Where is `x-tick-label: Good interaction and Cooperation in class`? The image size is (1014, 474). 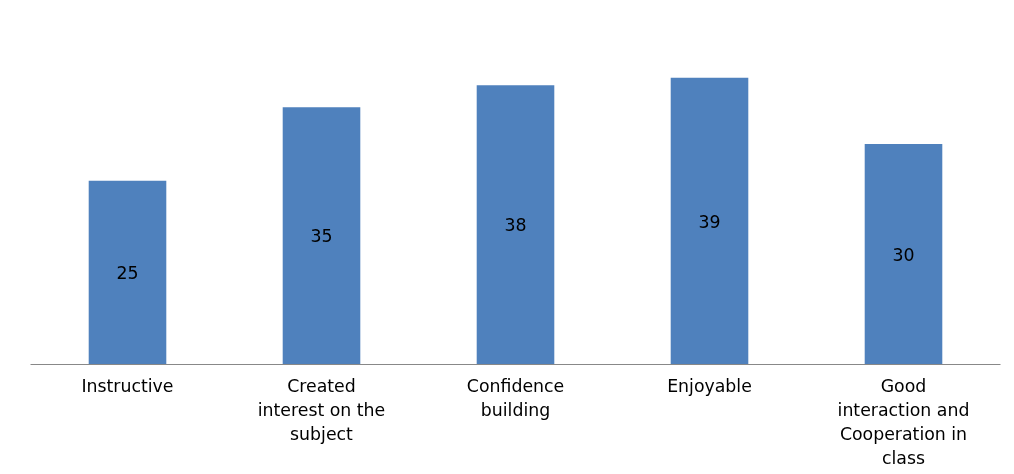 x-tick-label: Good interaction and Cooperation in class is located at coordinates (903, 421).